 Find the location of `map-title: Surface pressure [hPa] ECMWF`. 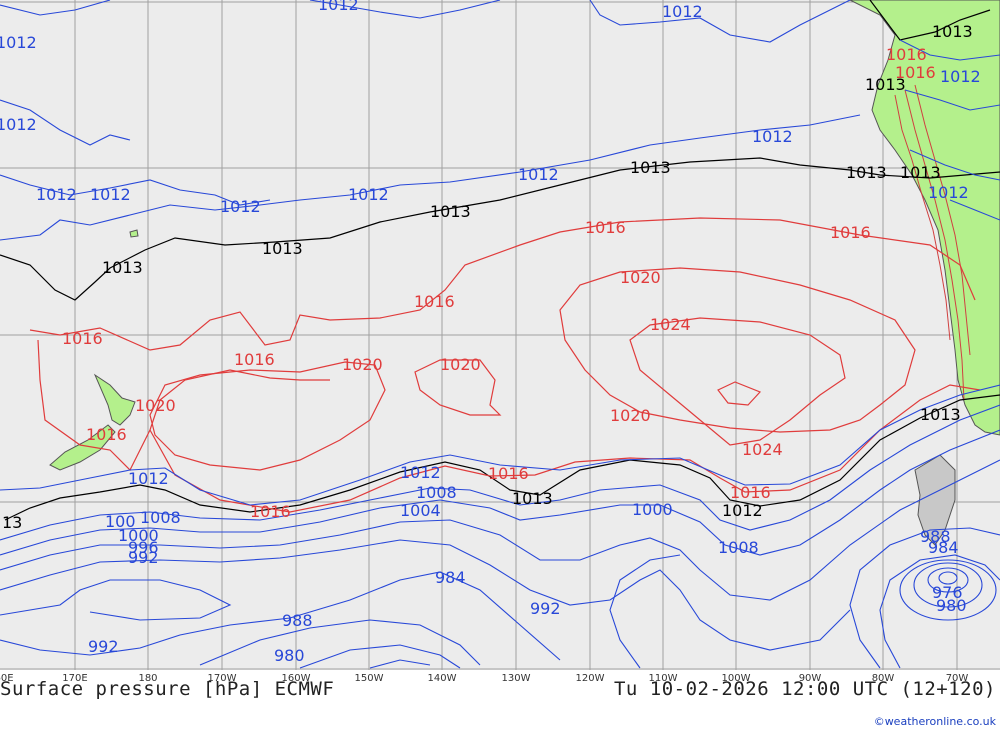

map-title: Surface pressure [hPa] ECMWF is located at coordinates (167, 689).